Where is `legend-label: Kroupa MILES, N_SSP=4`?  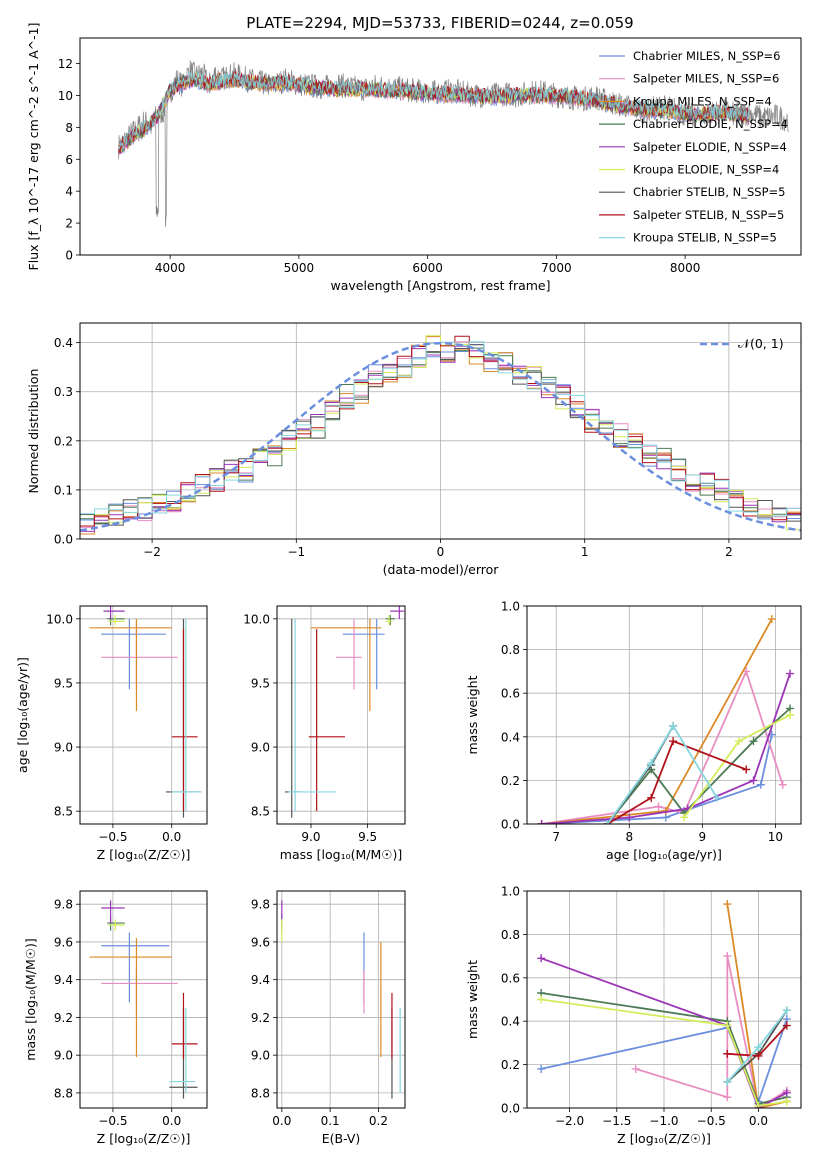 legend-label: Kroupa MILES, N_SSP=4 is located at coordinates (702, 101).